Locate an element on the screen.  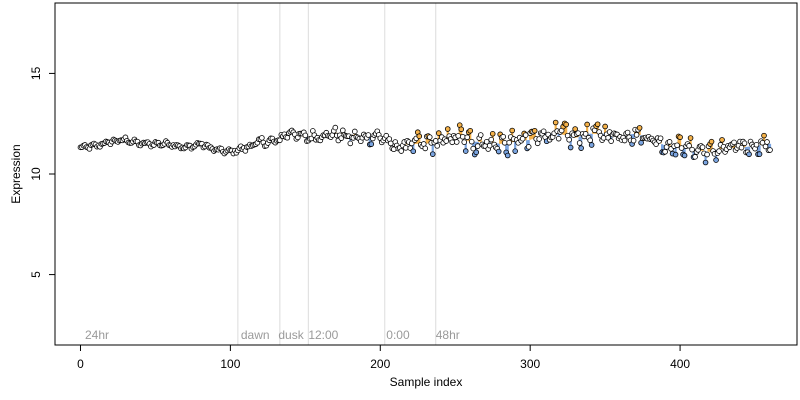
x-tick-label: 400 is located at coordinates (680, 364).